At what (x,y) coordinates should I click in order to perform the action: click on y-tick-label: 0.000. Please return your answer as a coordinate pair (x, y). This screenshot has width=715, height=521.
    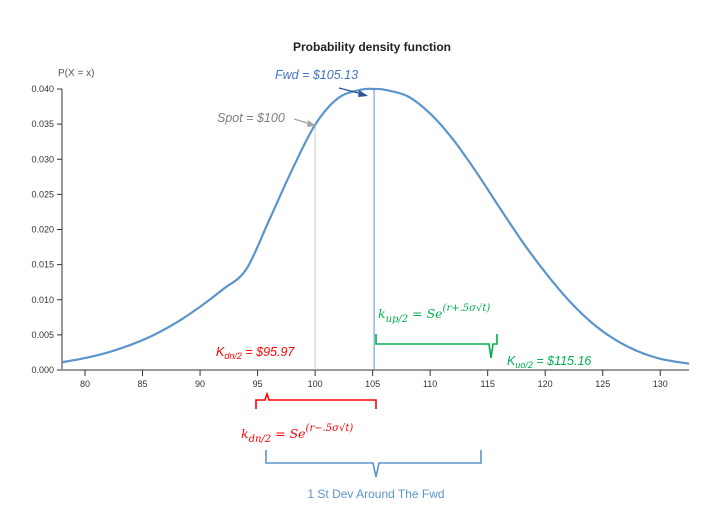
    Looking at the image, I should click on (42, 370).